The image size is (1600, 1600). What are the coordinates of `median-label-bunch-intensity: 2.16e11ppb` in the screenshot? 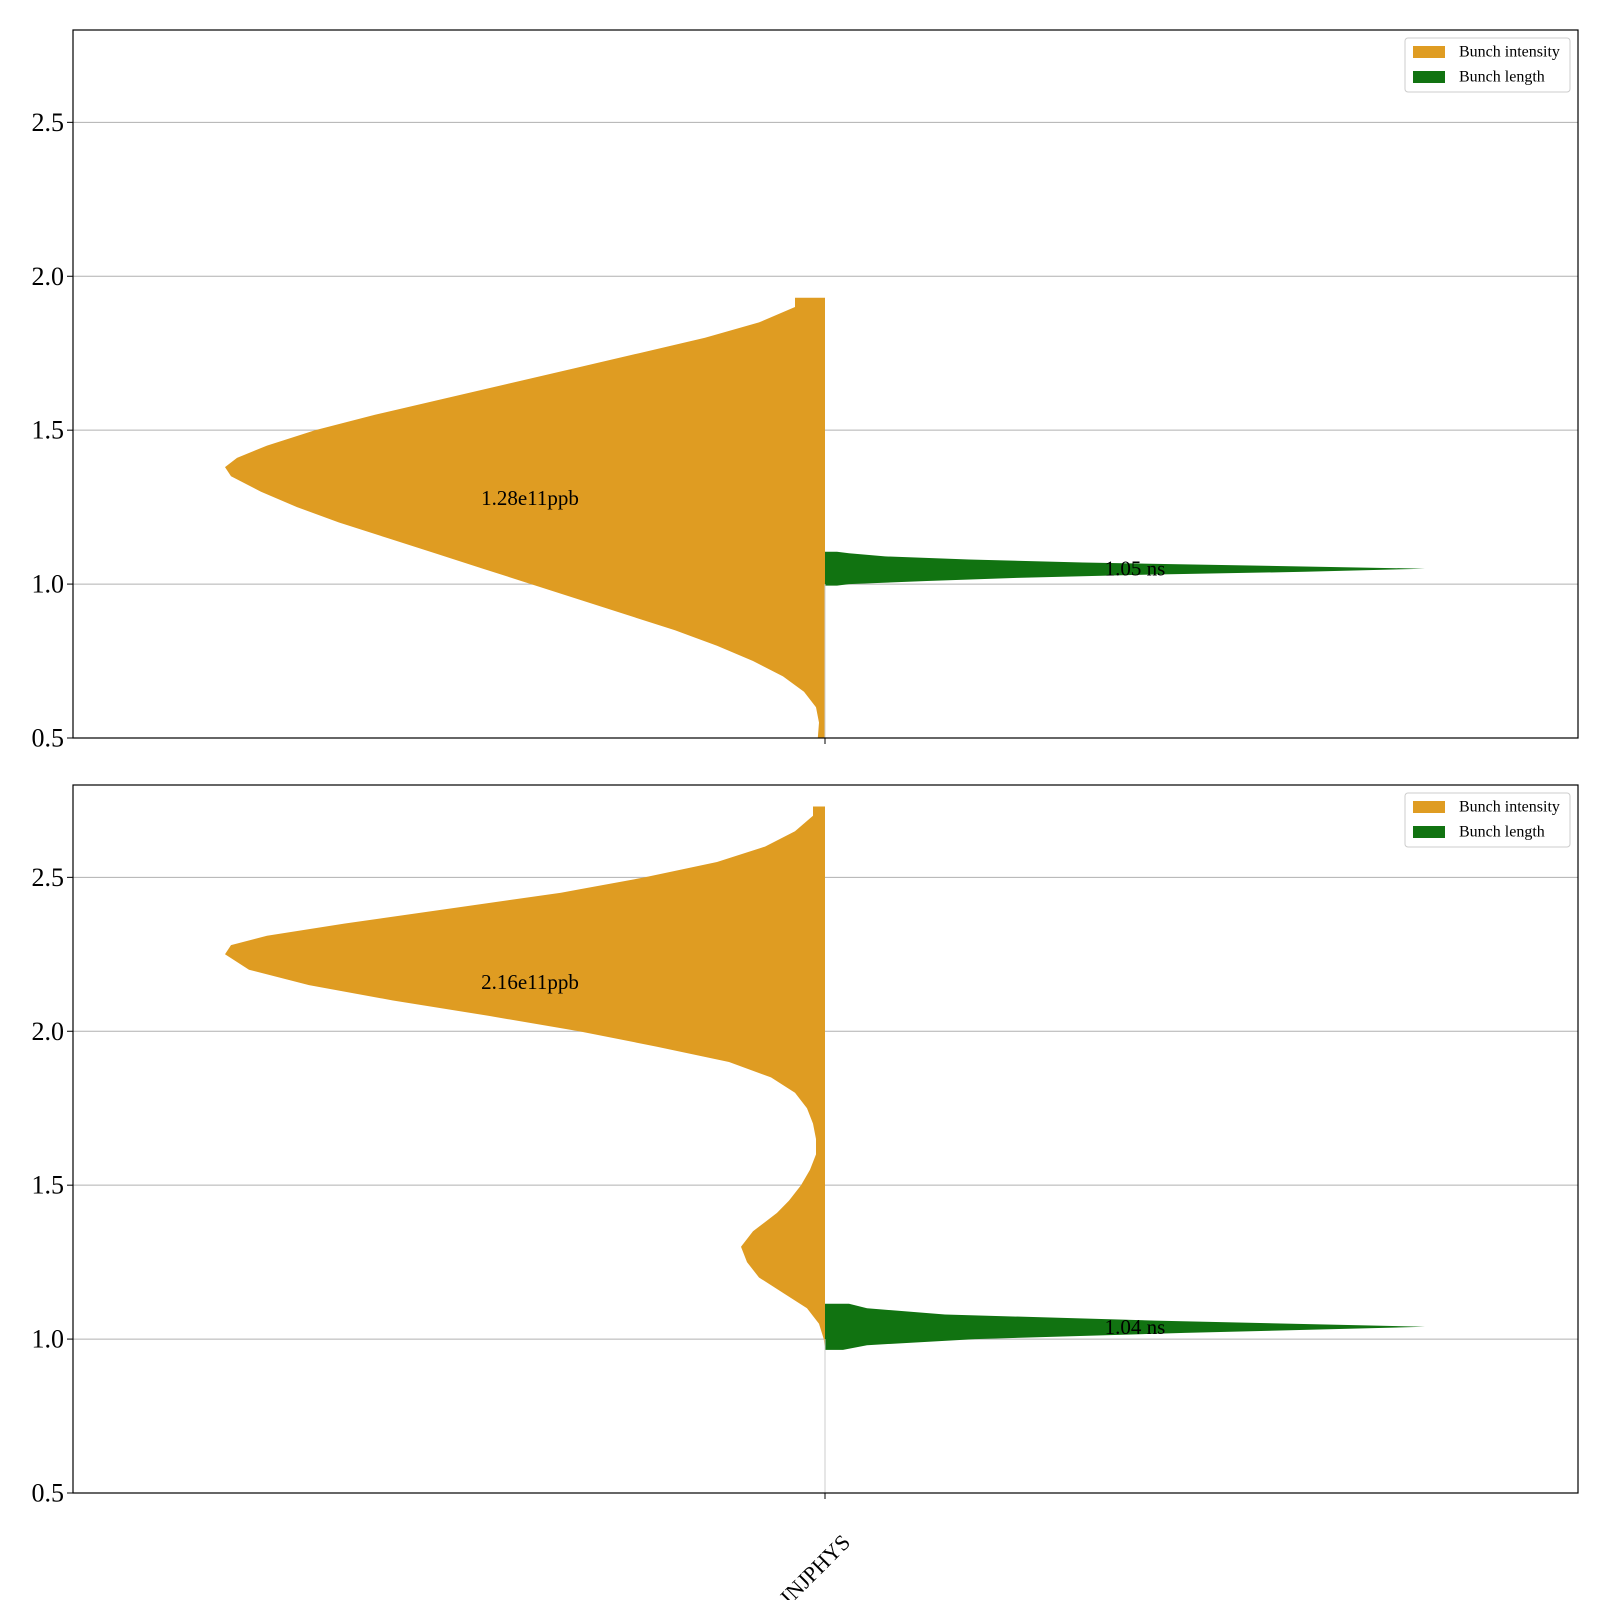 It's located at (530, 982).